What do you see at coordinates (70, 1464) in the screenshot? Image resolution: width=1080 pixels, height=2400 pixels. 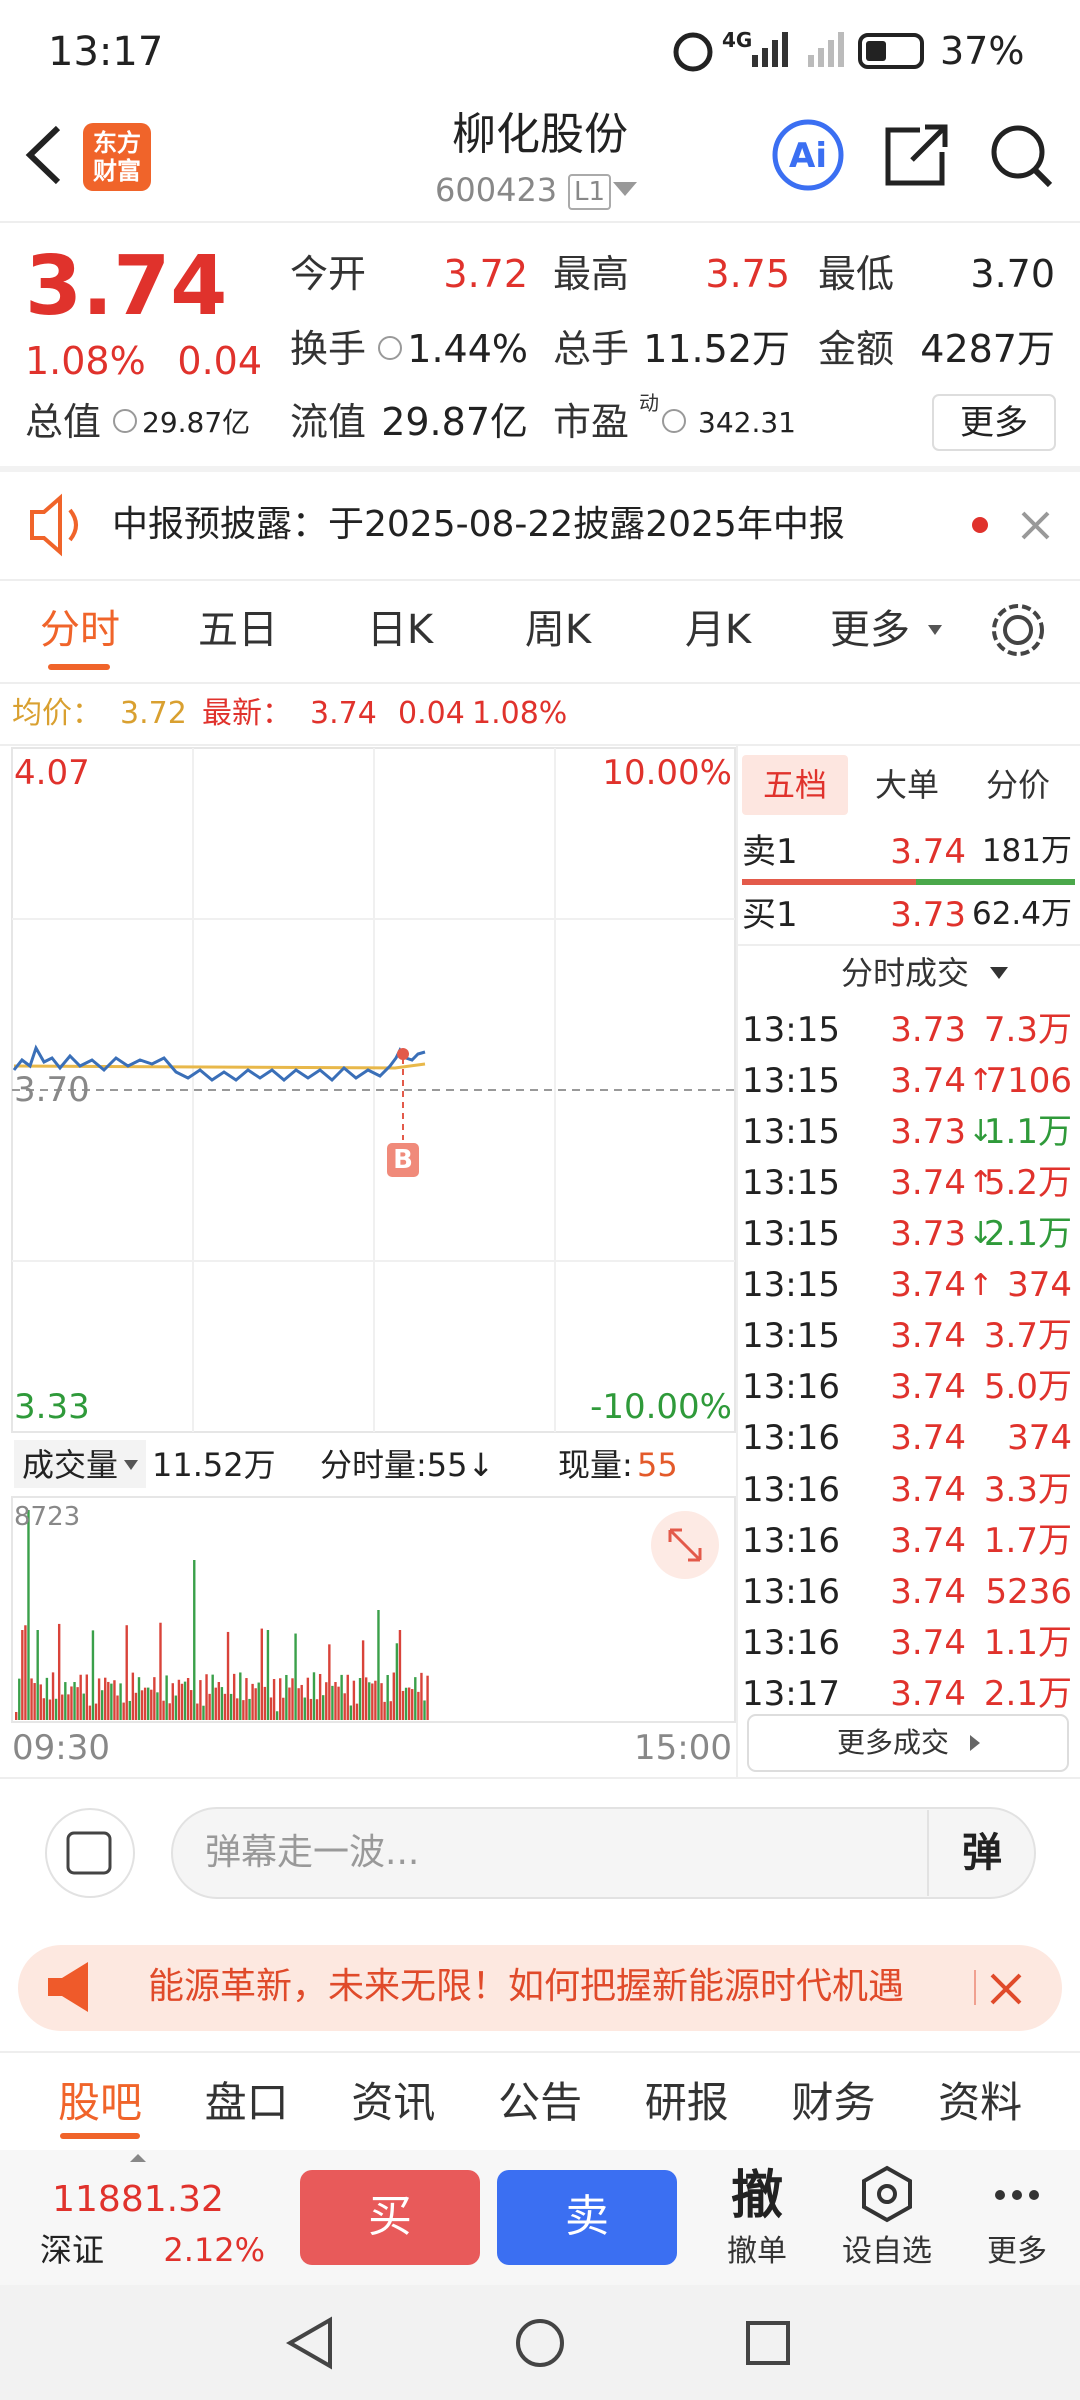 I see `volume-label: 成交量` at bounding box center [70, 1464].